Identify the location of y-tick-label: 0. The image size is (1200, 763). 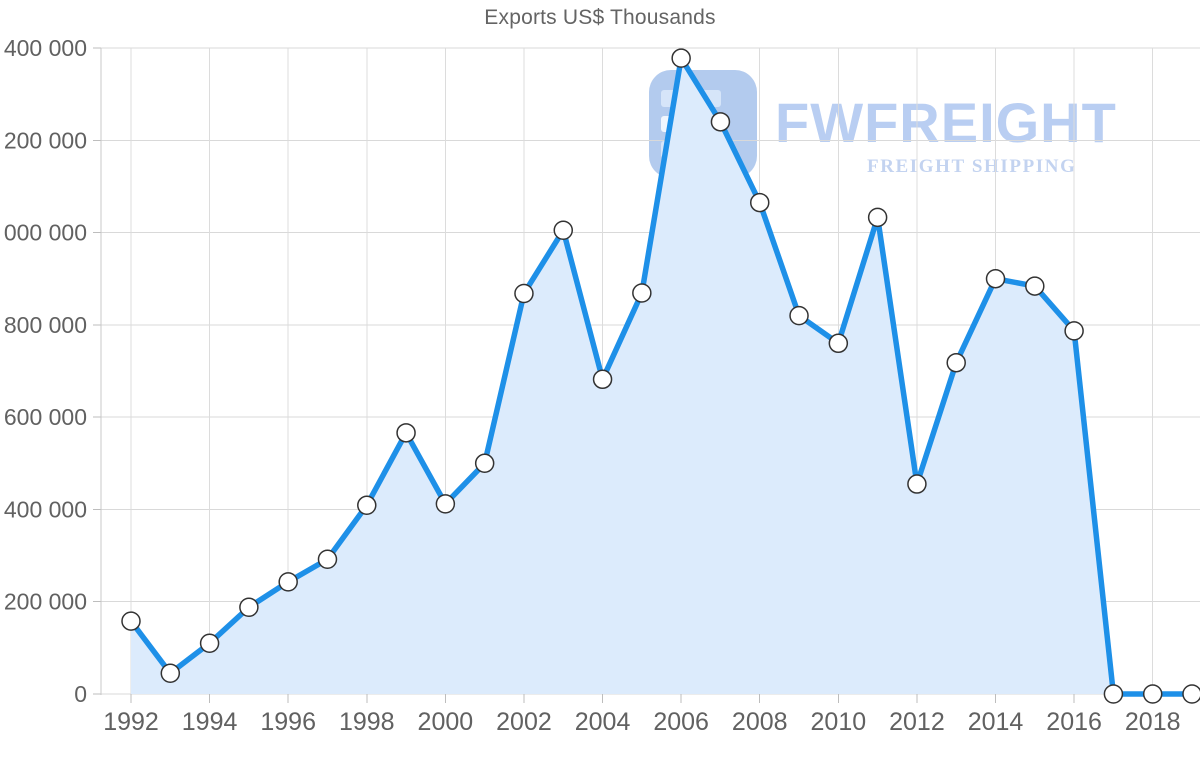
(80, 694).